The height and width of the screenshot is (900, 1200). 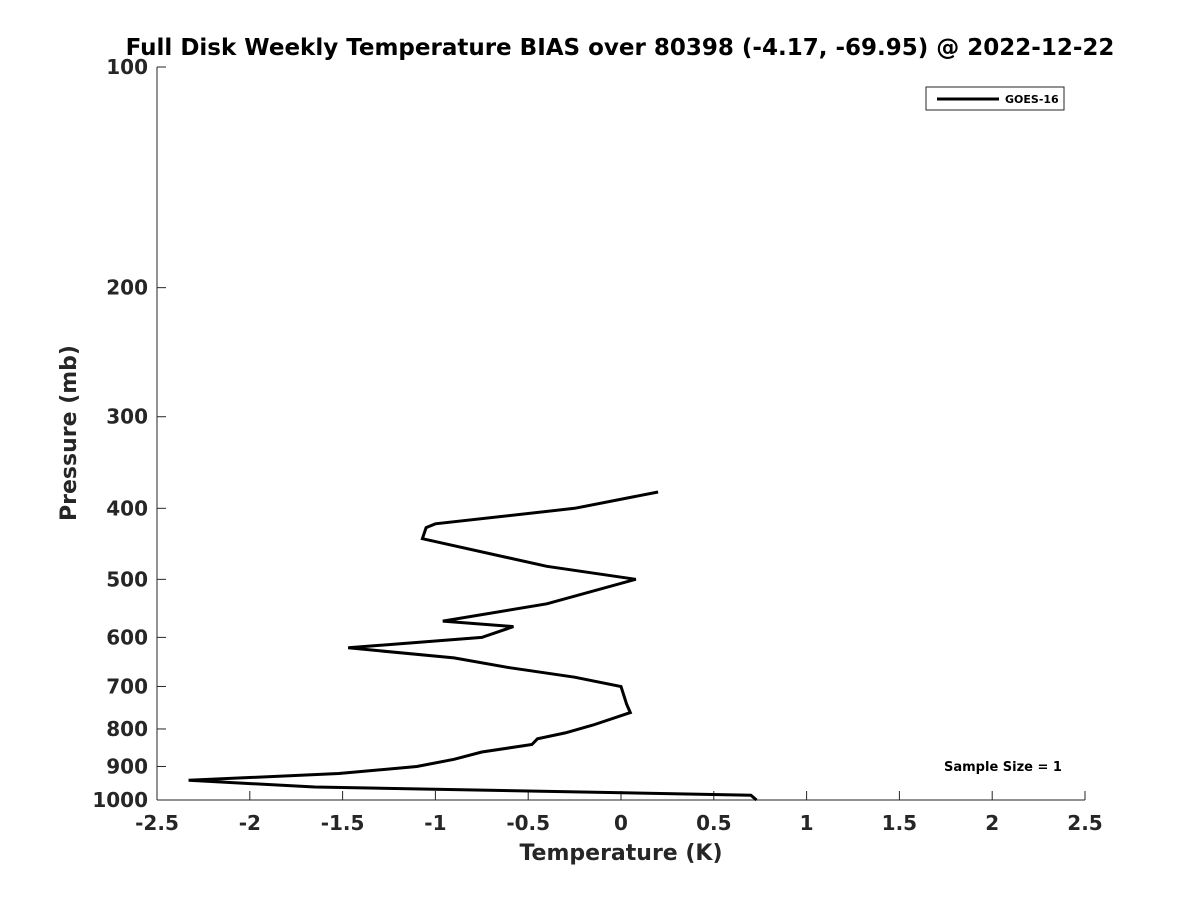 I want to click on y-axis-ticks: 100 200 300 400 500 600 700 800 900 1000, so click(x=129, y=433).